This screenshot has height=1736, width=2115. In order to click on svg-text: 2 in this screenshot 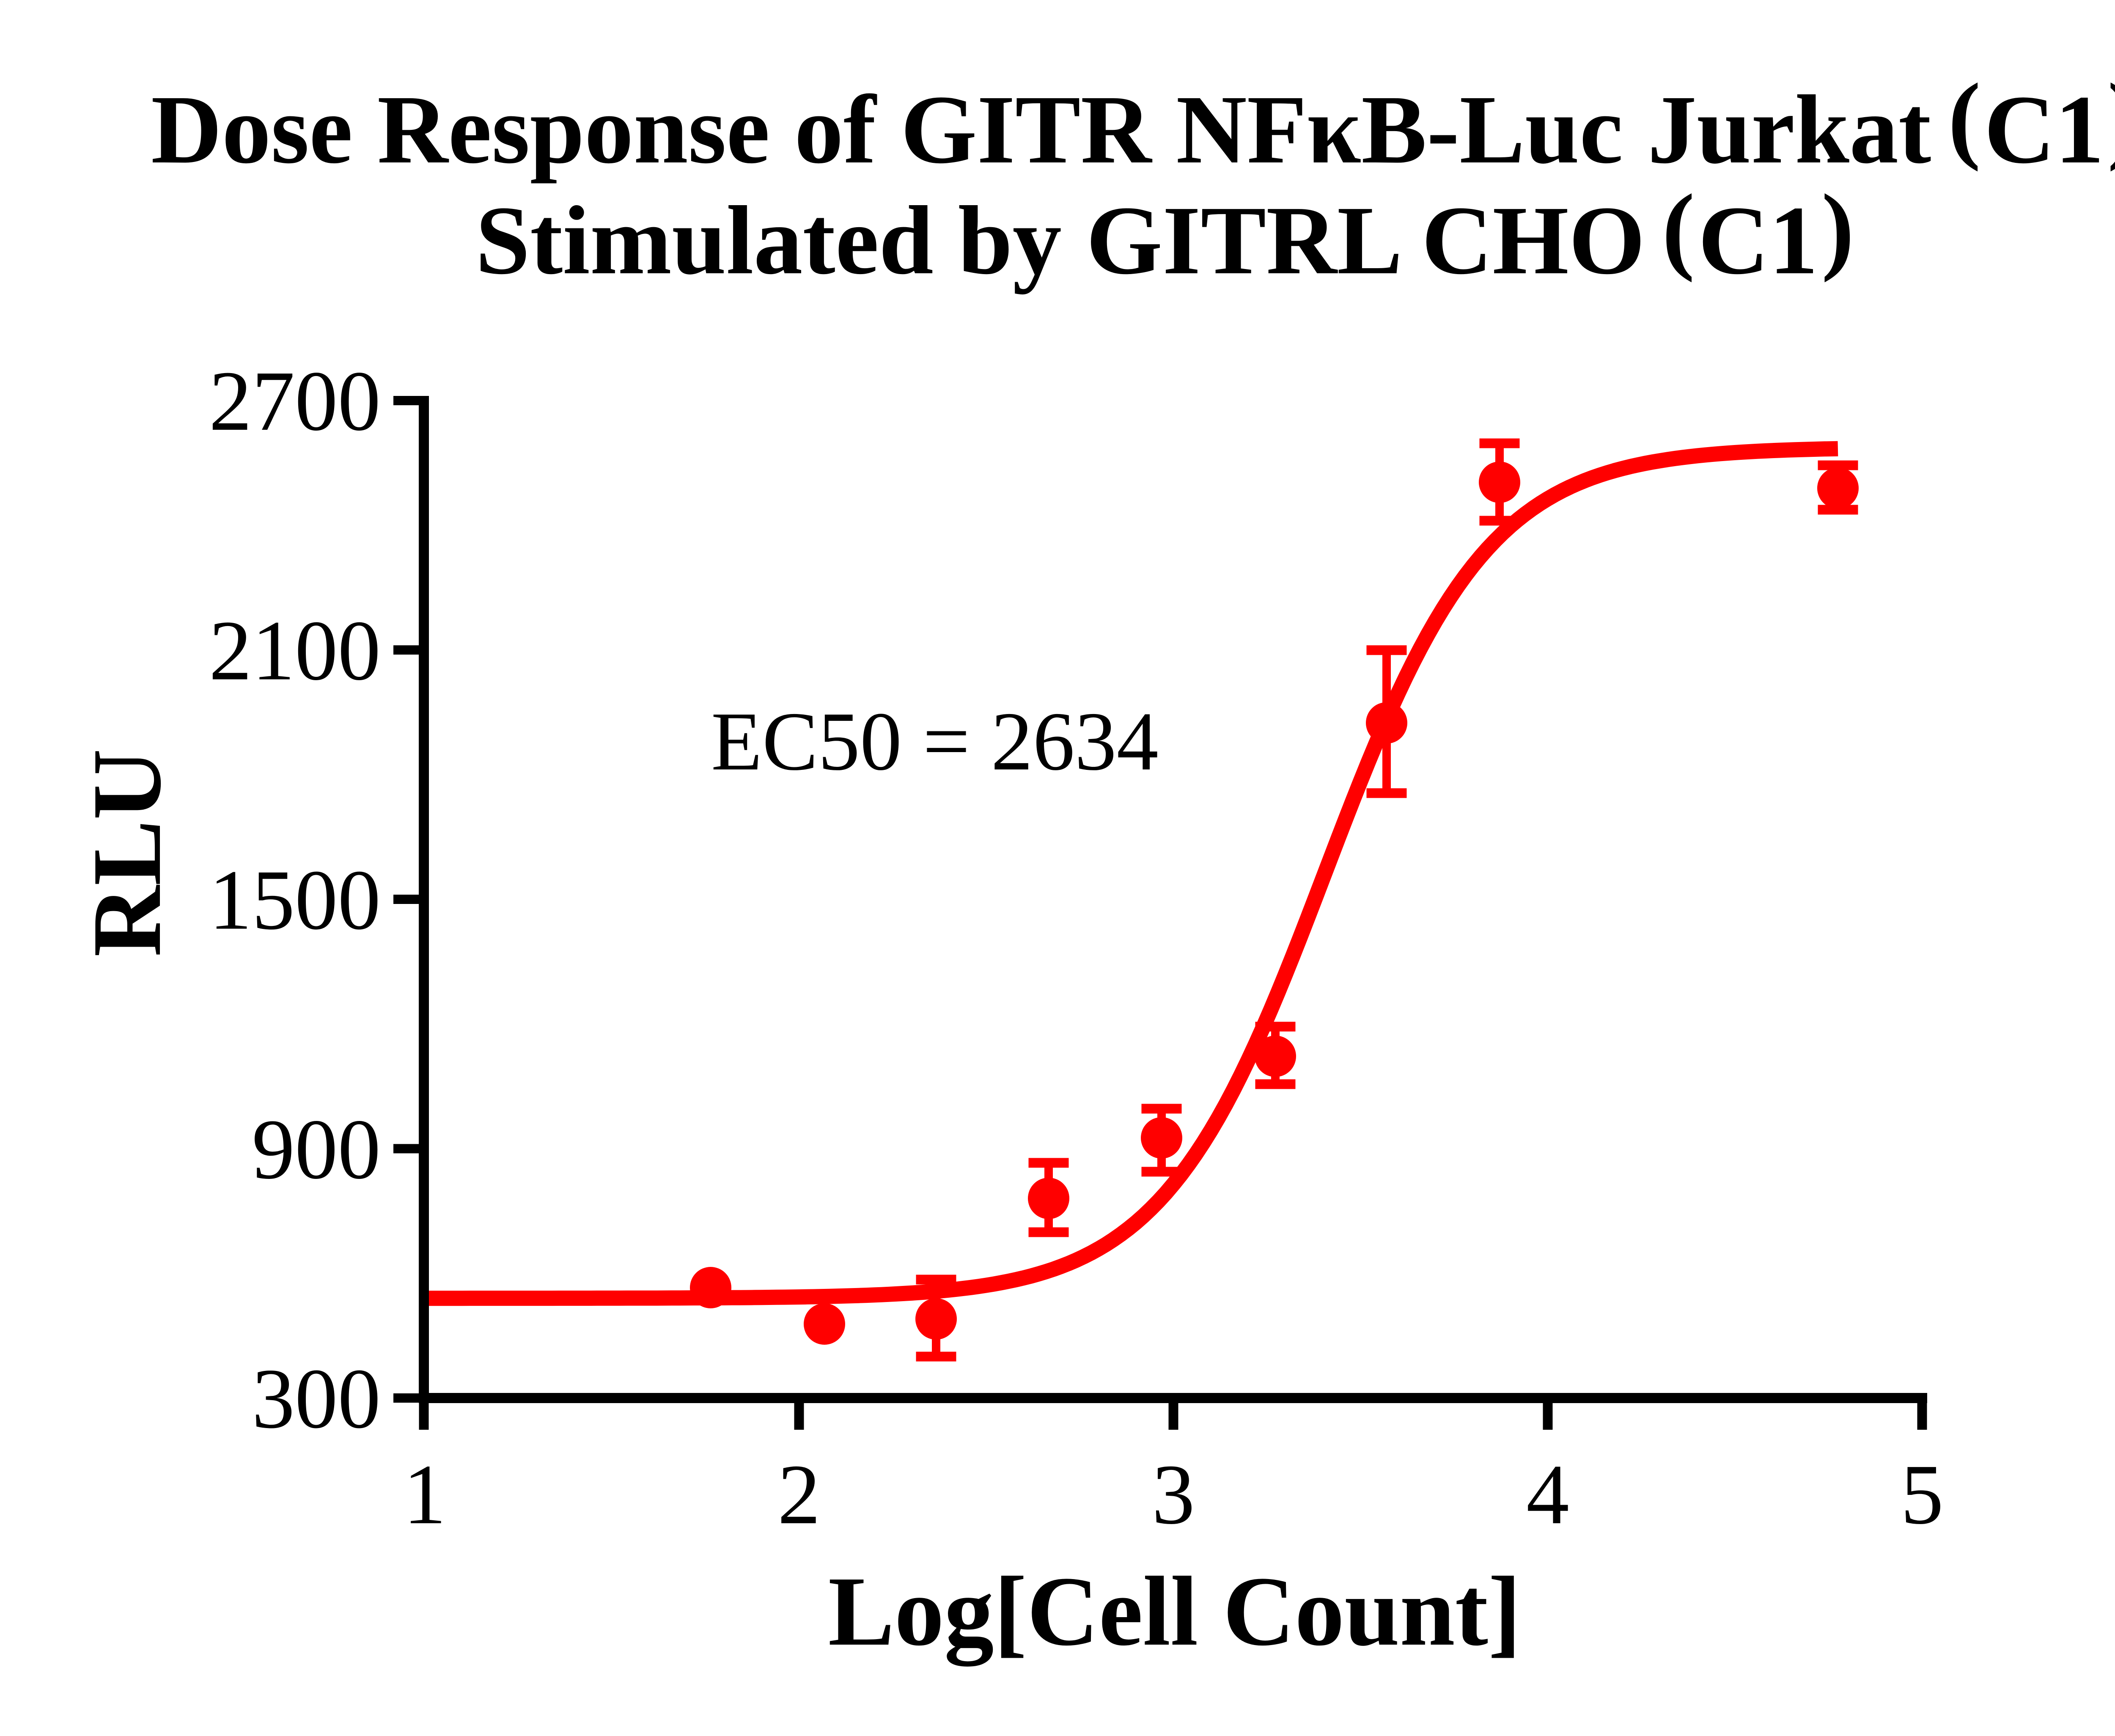, I will do `click(799, 1494)`.